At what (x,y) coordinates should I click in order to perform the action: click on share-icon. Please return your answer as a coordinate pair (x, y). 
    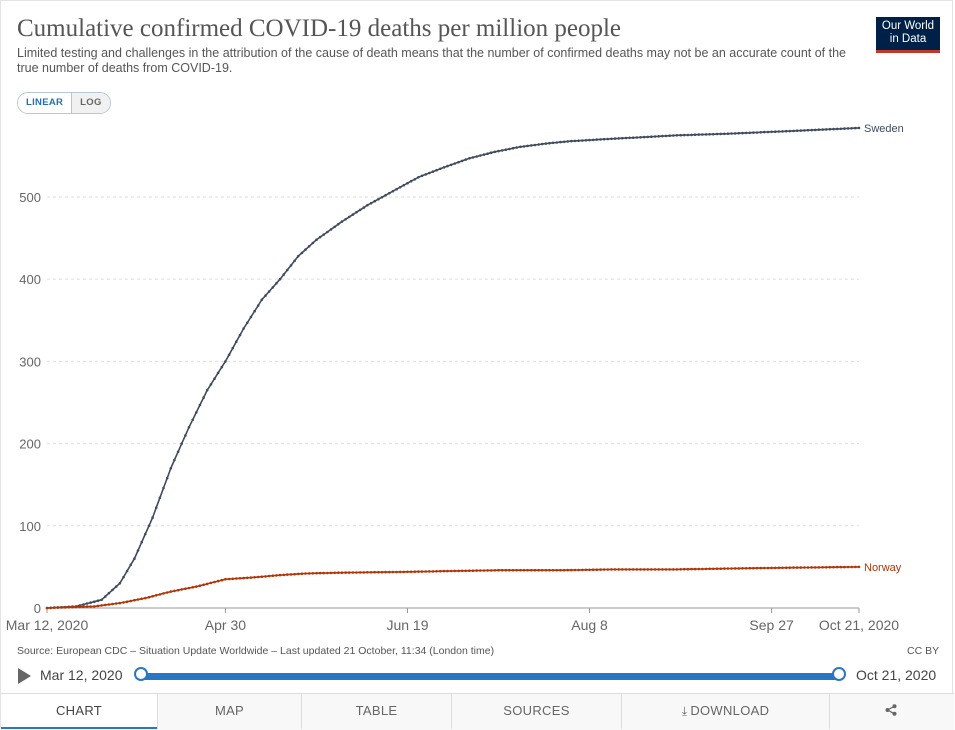
    Looking at the image, I should click on (891, 710).